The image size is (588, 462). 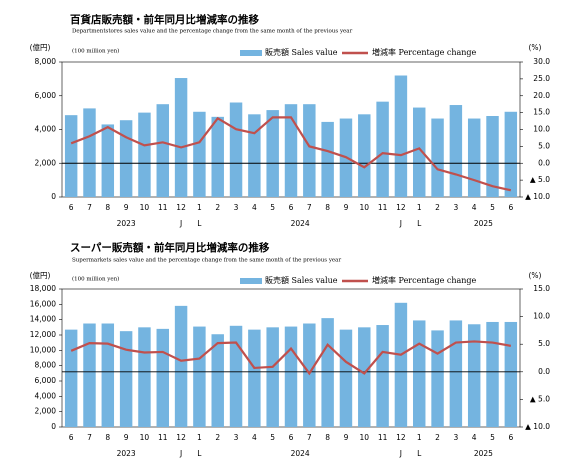 I want to click on y-tick-label: 6,000, so click(x=46, y=95).